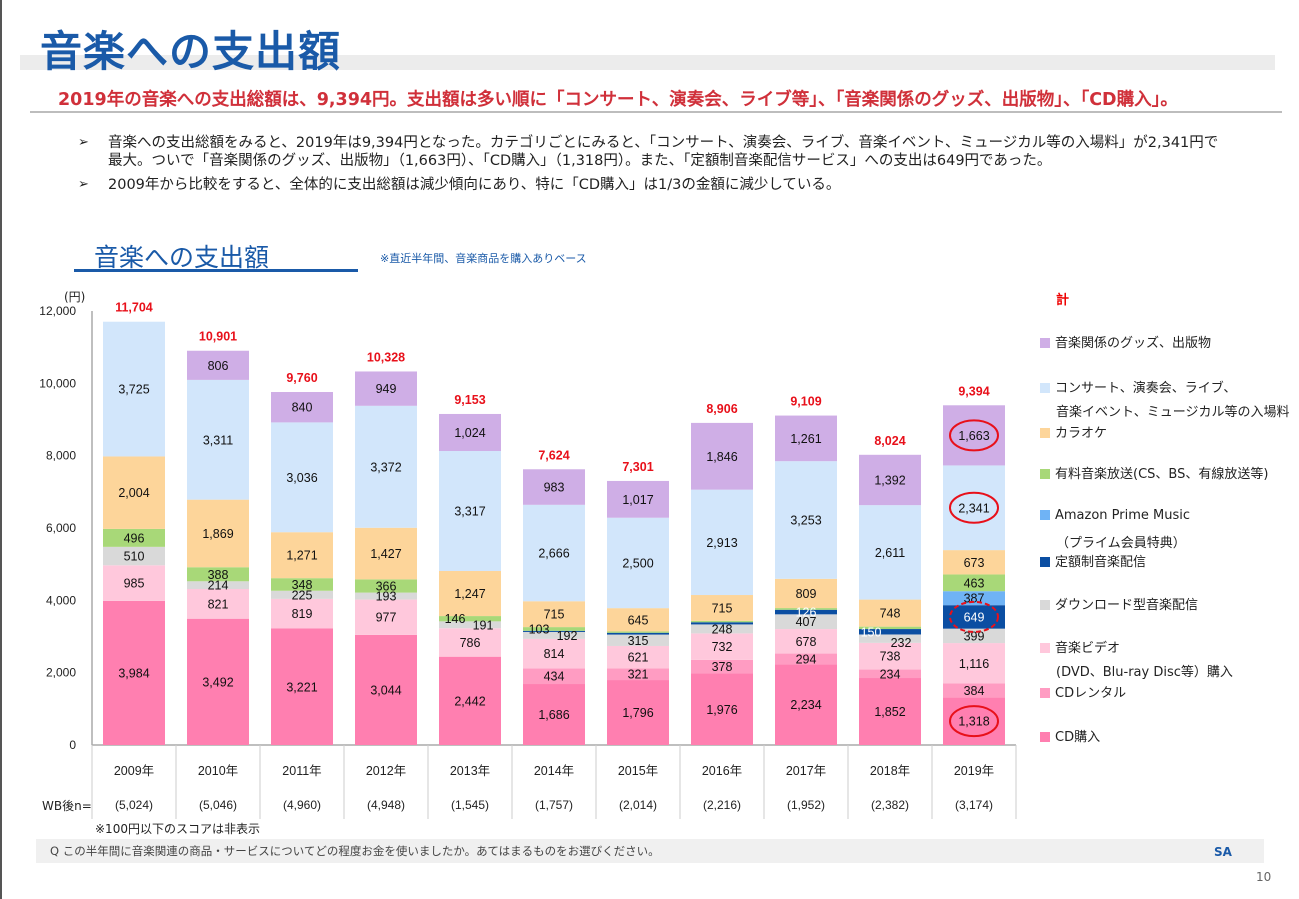 The image size is (1299, 899). I want to click on data-label: 234, so click(890, 674).